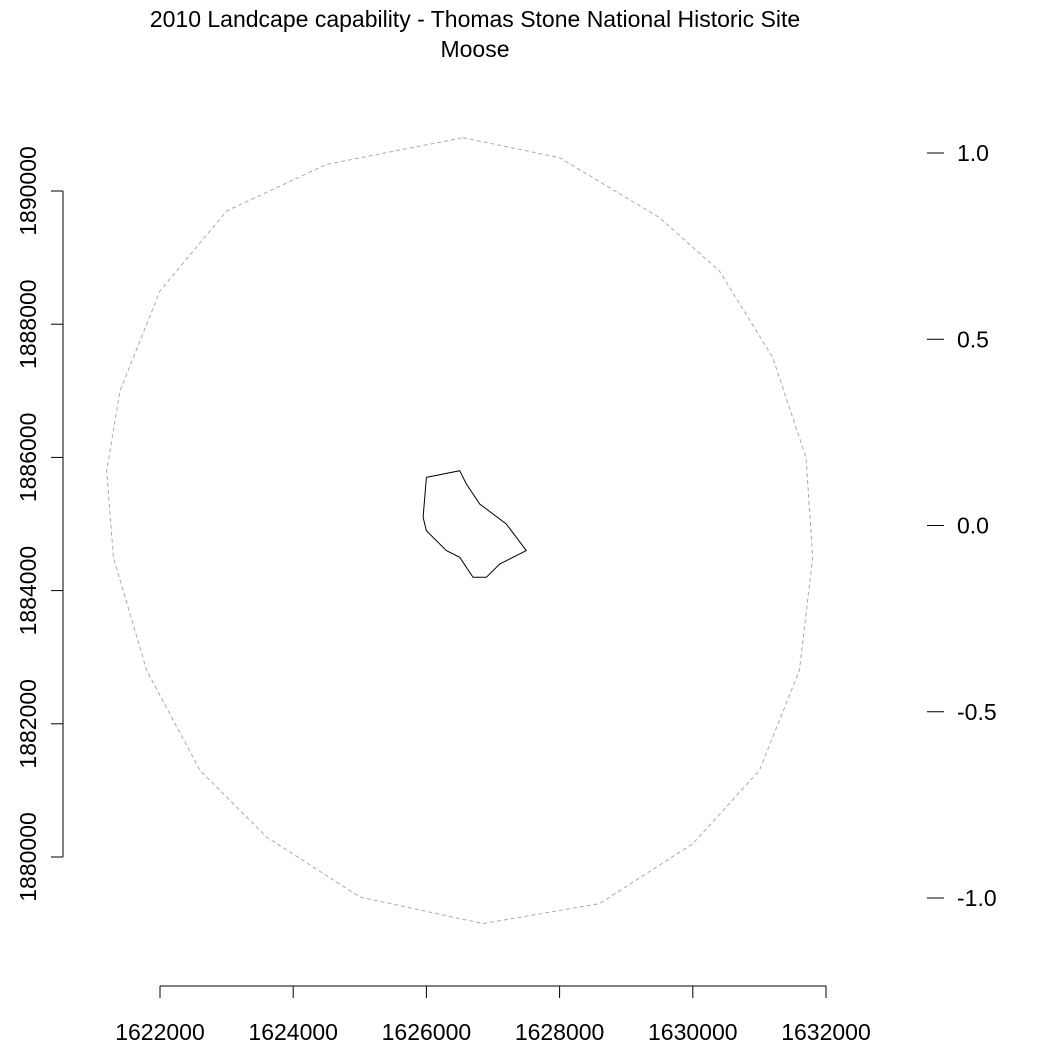  What do you see at coordinates (28, 724) in the screenshot?
I see `y-left-tick-label: 1882000` at bounding box center [28, 724].